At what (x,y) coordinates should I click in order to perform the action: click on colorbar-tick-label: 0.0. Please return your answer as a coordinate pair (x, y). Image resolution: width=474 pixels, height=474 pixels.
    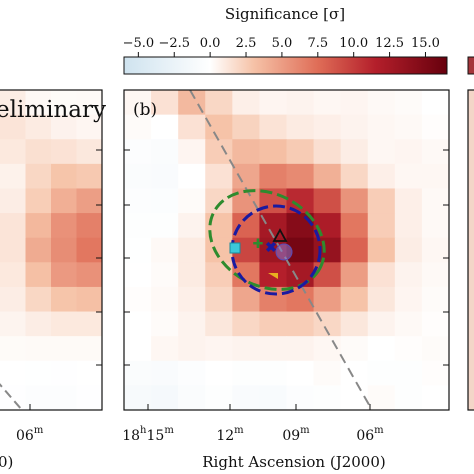
    Looking at the image, I should click on (210, 43).